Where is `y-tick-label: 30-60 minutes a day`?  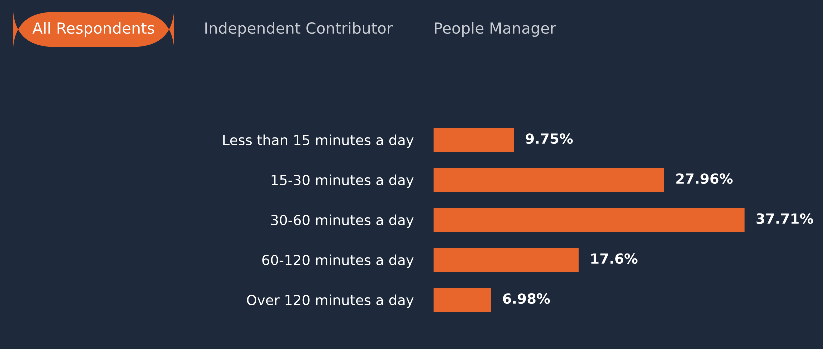 y-tick-label: 30-60 minutes a day is located at coordinates (342, 221).